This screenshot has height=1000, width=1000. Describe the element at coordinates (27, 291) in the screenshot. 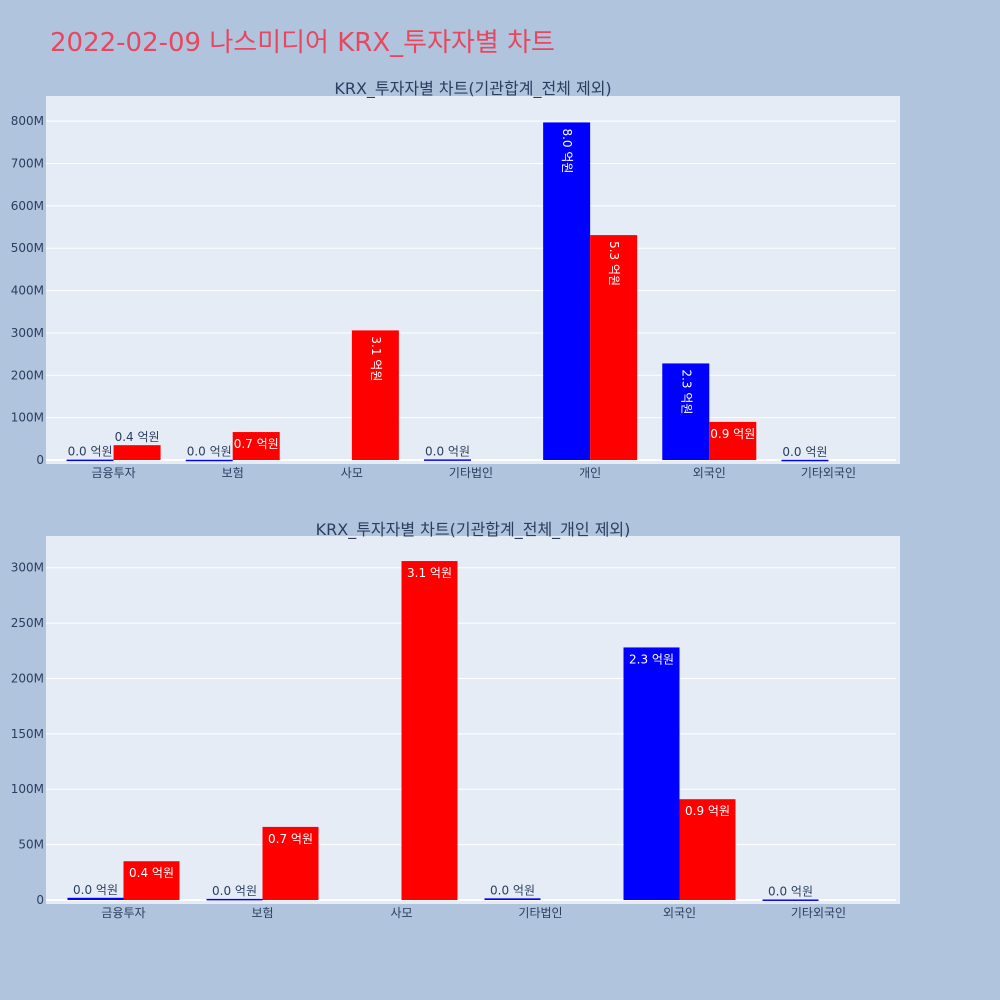

I see `y-tick-label: 400M` at that location.